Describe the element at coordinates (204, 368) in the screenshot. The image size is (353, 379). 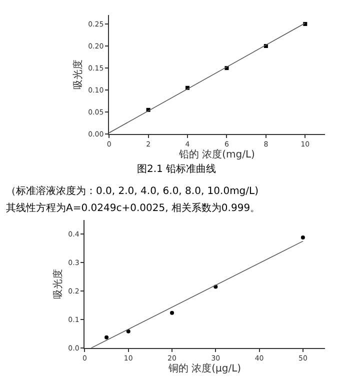
I see `x-axis-title: 铜的 浓度(μg/L)` at that location.